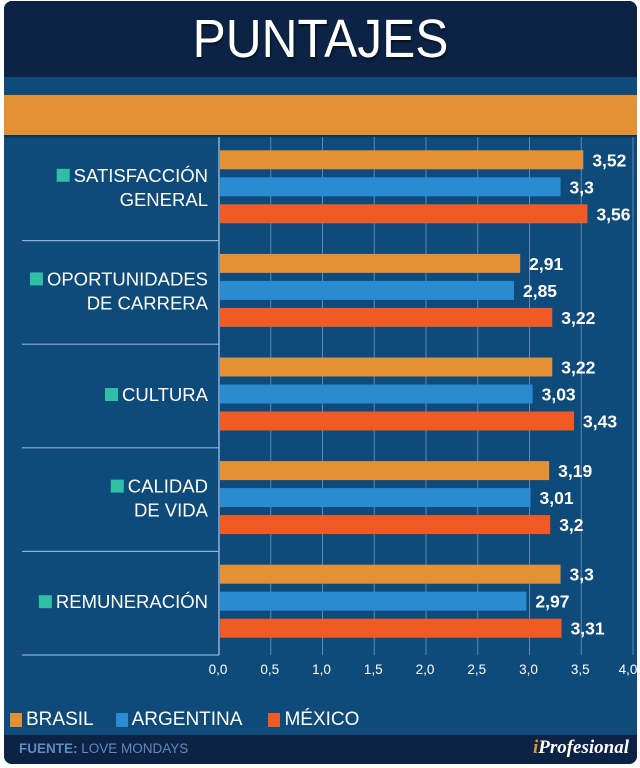 The height and width of the screenshot is (768, 640). What do you see at coordinates (583, 747) in the screenshot?
I see `brand-logo-text: Profesional` at bounding box center [583, 747].